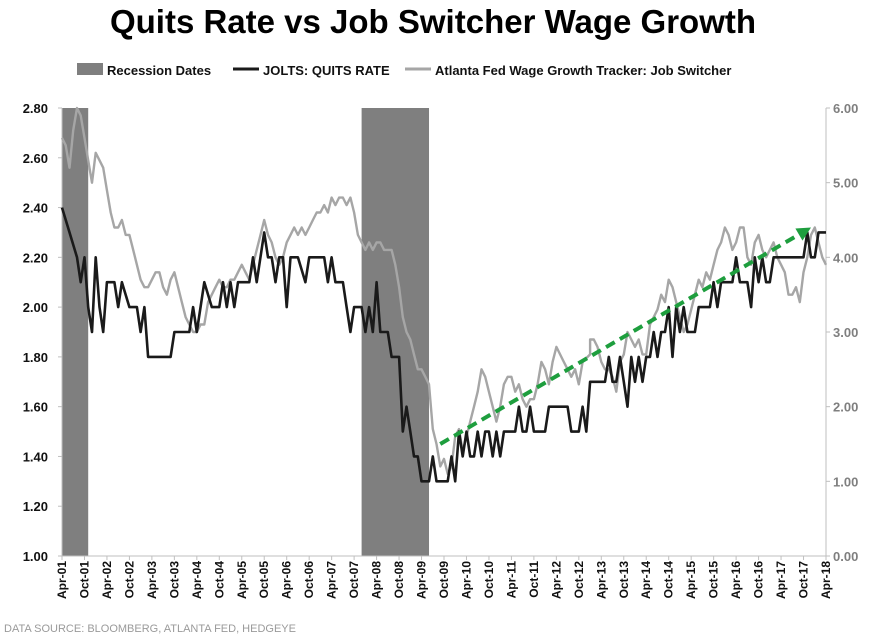 This screenshot has width=878, height=638. Describe the element at coordinates (826, 580) in the screenshot. I see `x-tick-label: Apr-18` at that location.